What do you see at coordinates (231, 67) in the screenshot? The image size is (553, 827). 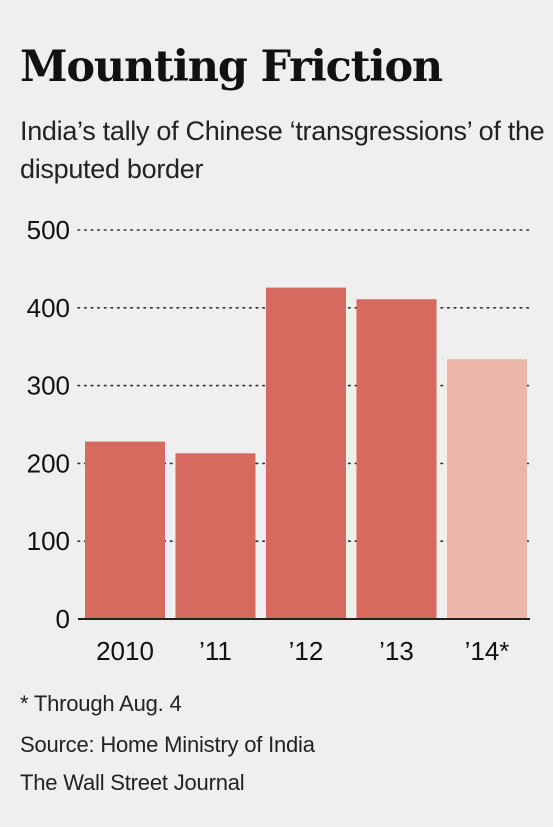 I see `chart-title: Mounting Friction` at bounding box center [231, 67].